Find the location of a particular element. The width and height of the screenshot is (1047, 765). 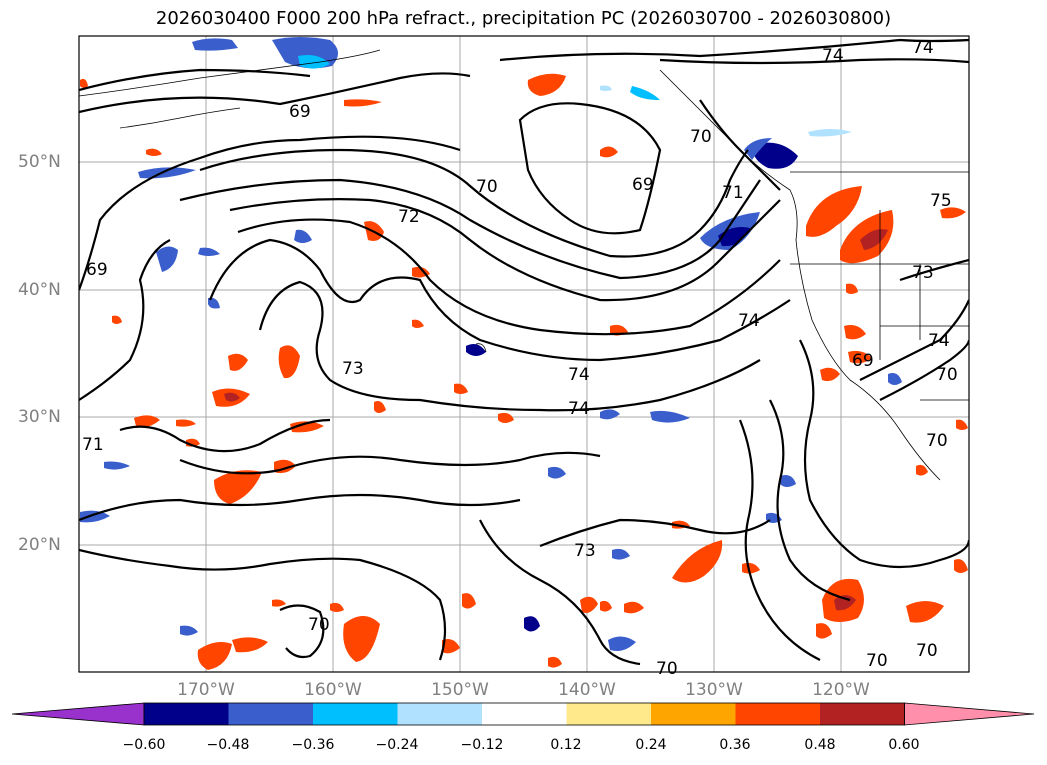

pos-patch-w4-dark is located at coordinates (232, 397).